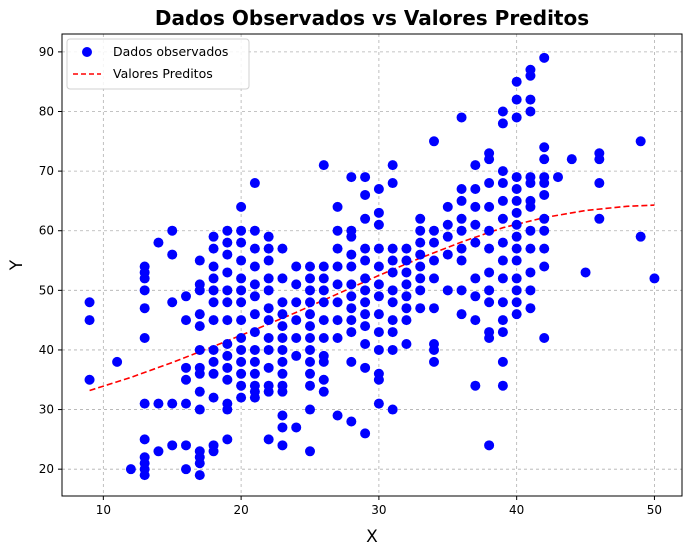 The height and width of the screenshot is (554, 691). What do you see at coordinates (158, 64) in the screenshot?
I see `legend: Dados observados Valores Preditos` at bounding box center [158, 64].